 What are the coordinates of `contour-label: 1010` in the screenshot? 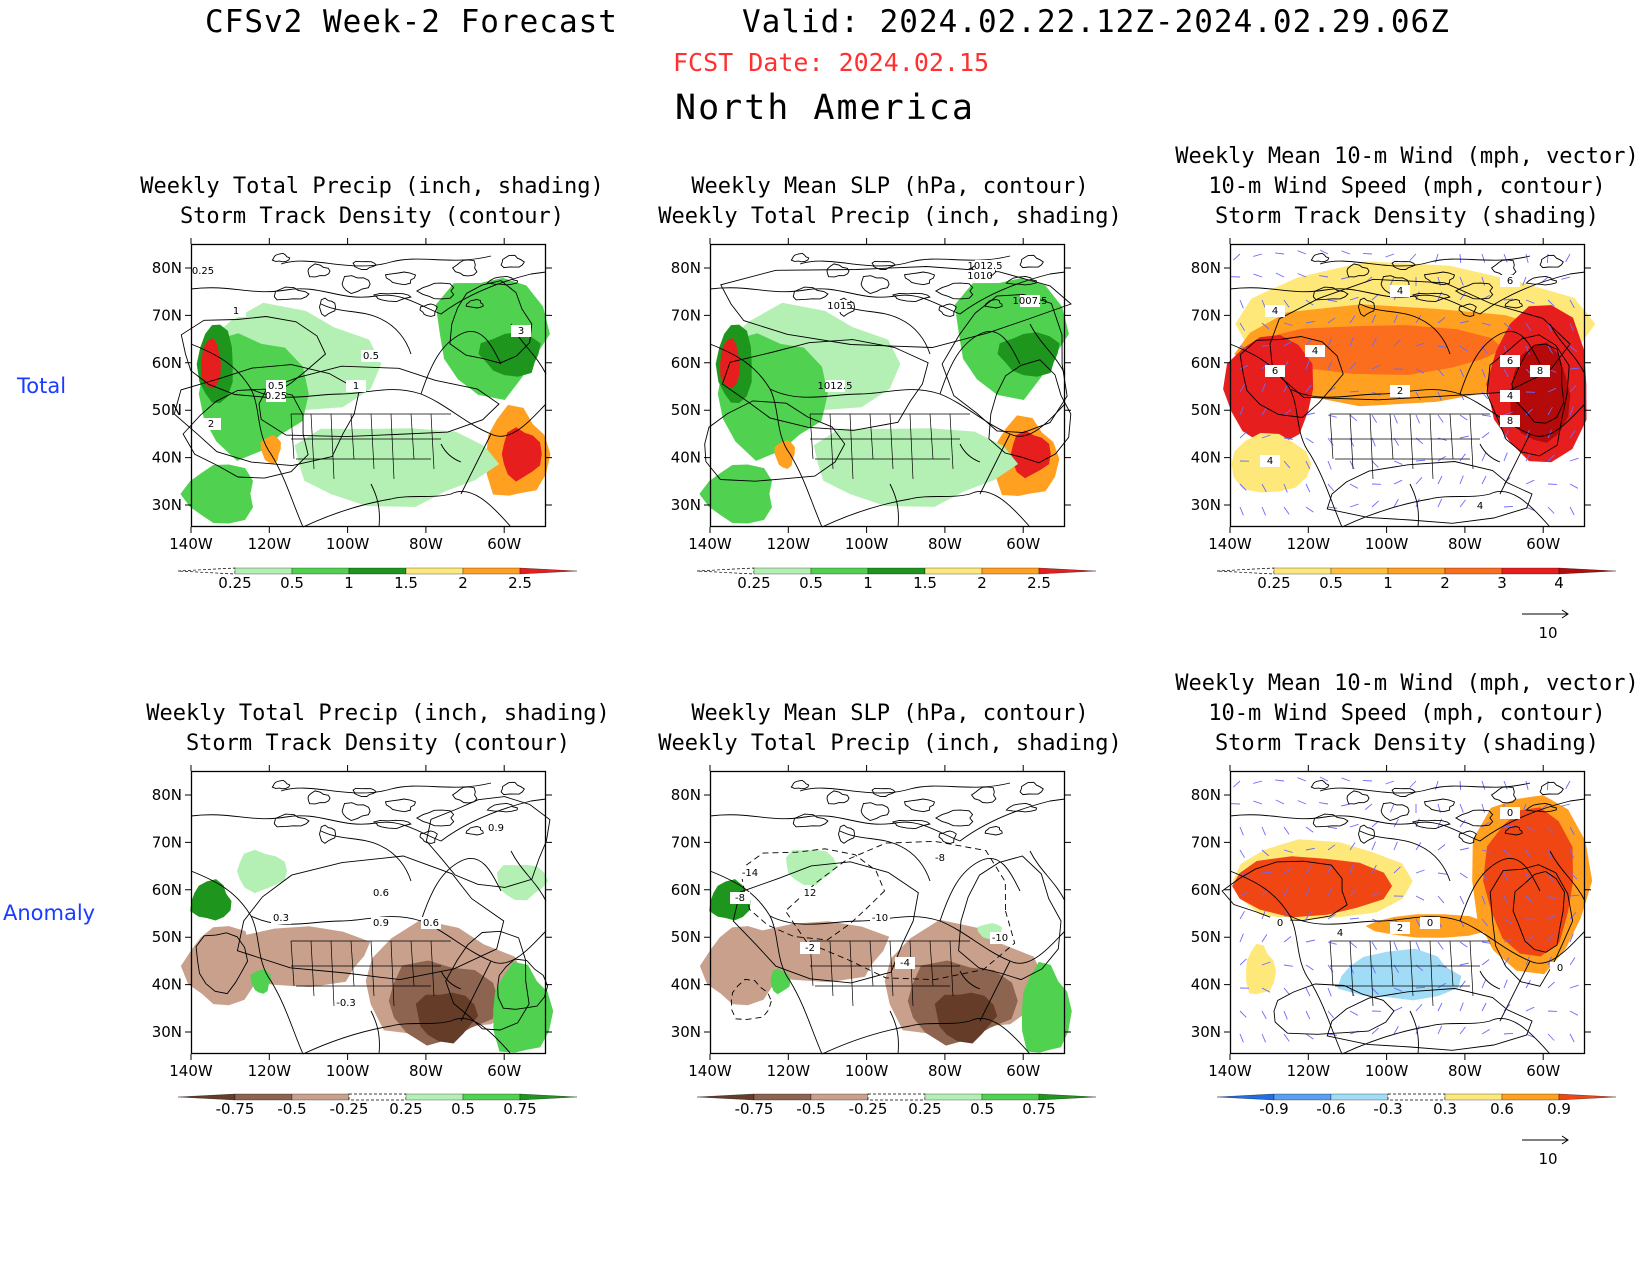 It's located at (979, 276).